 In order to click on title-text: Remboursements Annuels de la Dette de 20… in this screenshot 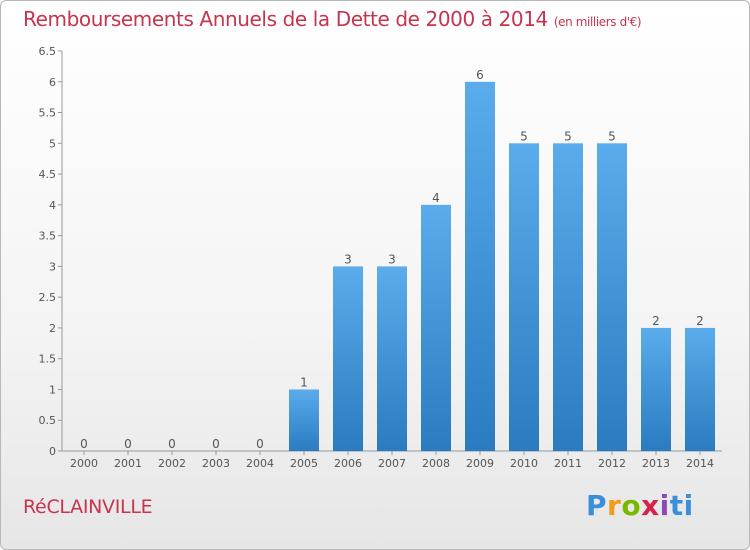, I will do `click(285, 19)`.